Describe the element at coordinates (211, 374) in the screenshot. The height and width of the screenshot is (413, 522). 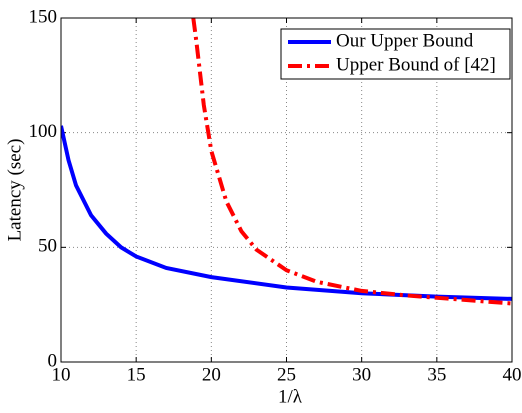
I see `x-tick-label: 20` at that location.